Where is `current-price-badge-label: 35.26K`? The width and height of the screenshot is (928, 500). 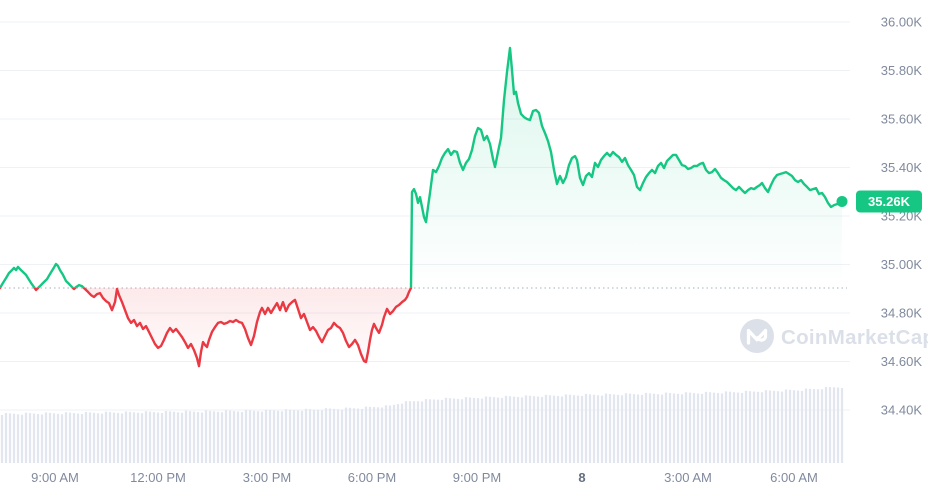
current-price-badge-label: 35.26K is located at coordinates (889, 201).